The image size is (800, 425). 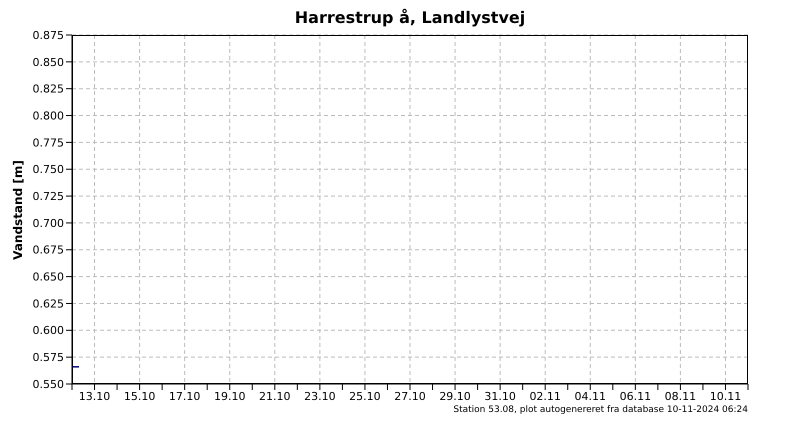 What do you see at coordinates (600, 410) in the screenshot?
I see `text: Station 53.08, plot autogenereret fra database 10-11-2024 06:24` at bounding box center [600, 410].